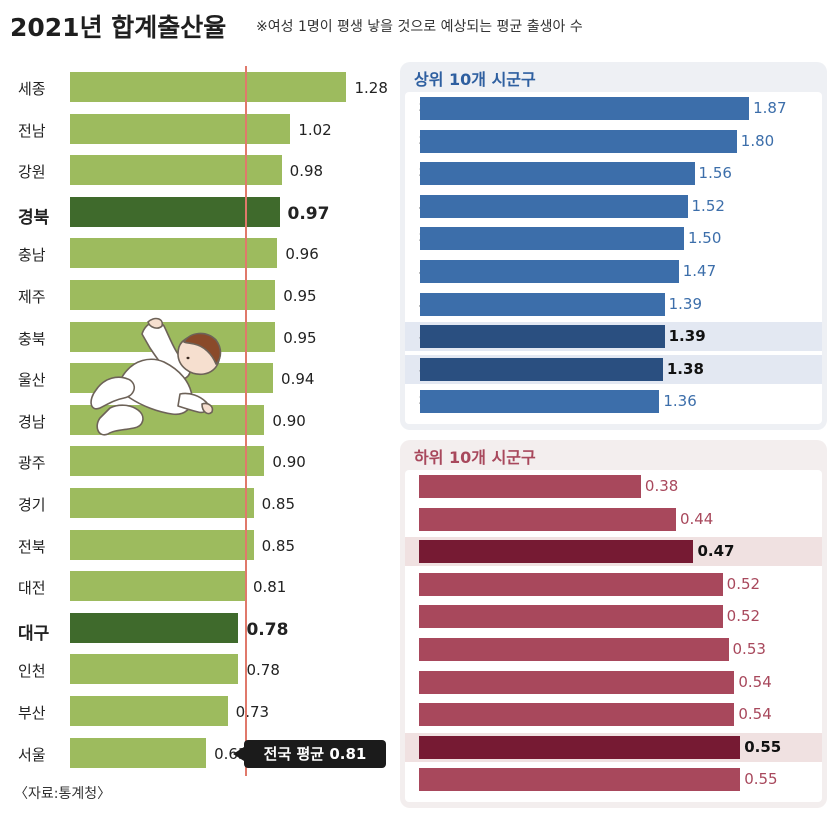 Image resolution: width=830 pixels, height=817 pixels. Describe the element at coordinates (685, 368) in the screenshot. I see `district-value-label: 1.38` at that location.